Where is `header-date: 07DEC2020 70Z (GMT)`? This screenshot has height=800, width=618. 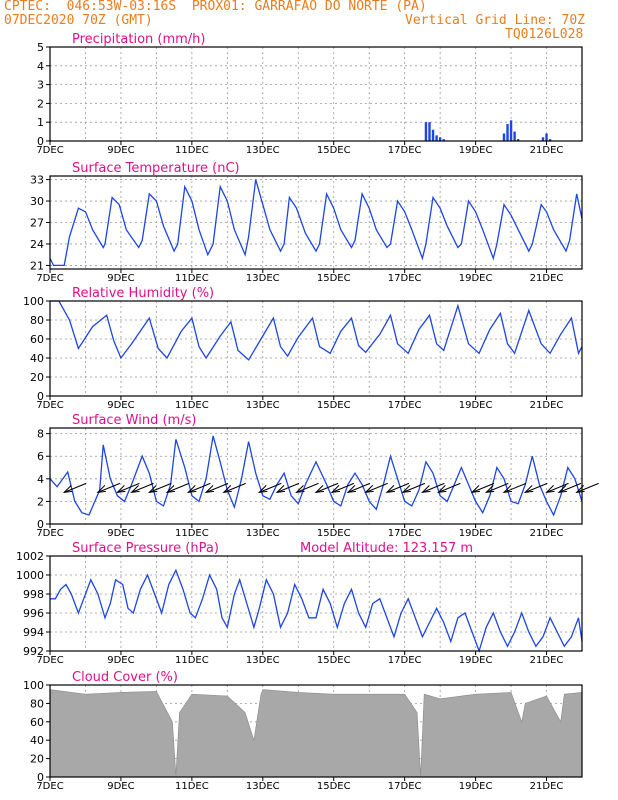 header-date: 07DEC2020 70Z (GMT) is located at coordinates (78, 20).